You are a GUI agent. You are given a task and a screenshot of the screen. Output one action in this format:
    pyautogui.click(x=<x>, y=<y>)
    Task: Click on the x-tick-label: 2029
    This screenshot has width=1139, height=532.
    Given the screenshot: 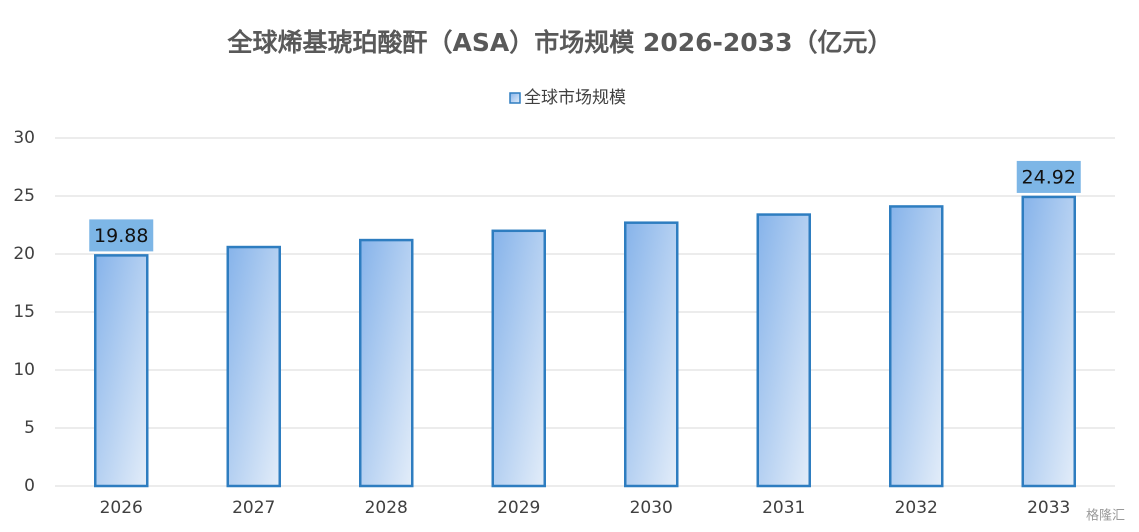 What is the action you would take?
    pyautogui.click(x=518, y=508)
    